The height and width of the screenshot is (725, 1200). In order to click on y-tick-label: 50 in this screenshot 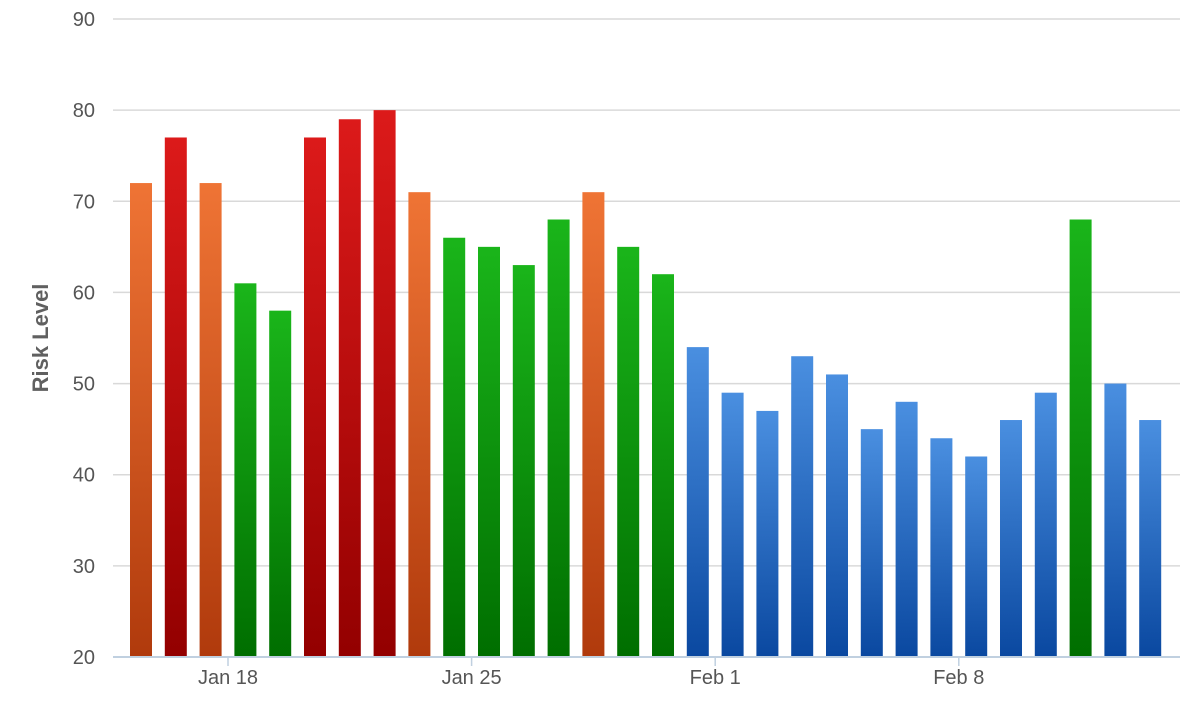, I will do `click(84, 385)`.